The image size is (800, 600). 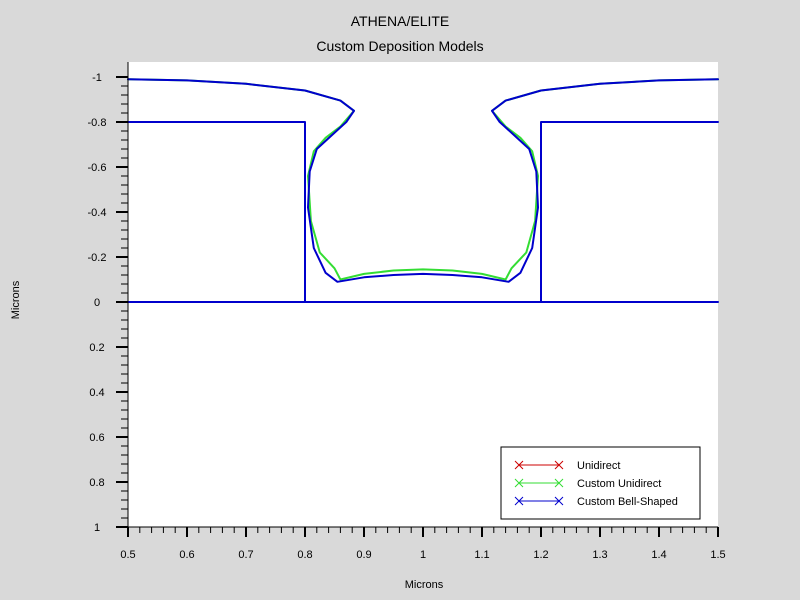 What do you see at coordinates (619, 484) in the screenshot?
I see `legend-label-custom-unidirect: Custom Unidirect` at bounding box center [619, 484].